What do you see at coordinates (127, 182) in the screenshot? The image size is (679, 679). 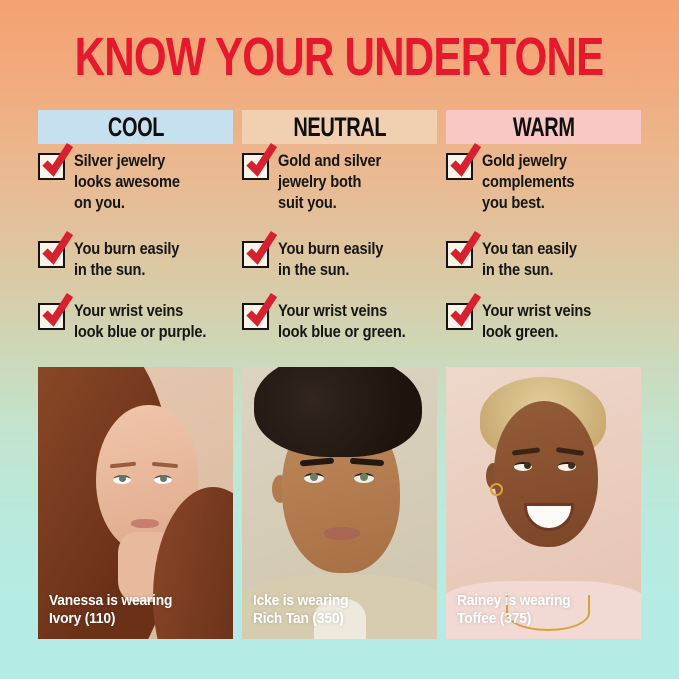 I see `checklist-item-text: Silver jewelry looks awesome on you.` at bounding box center [127, 182].